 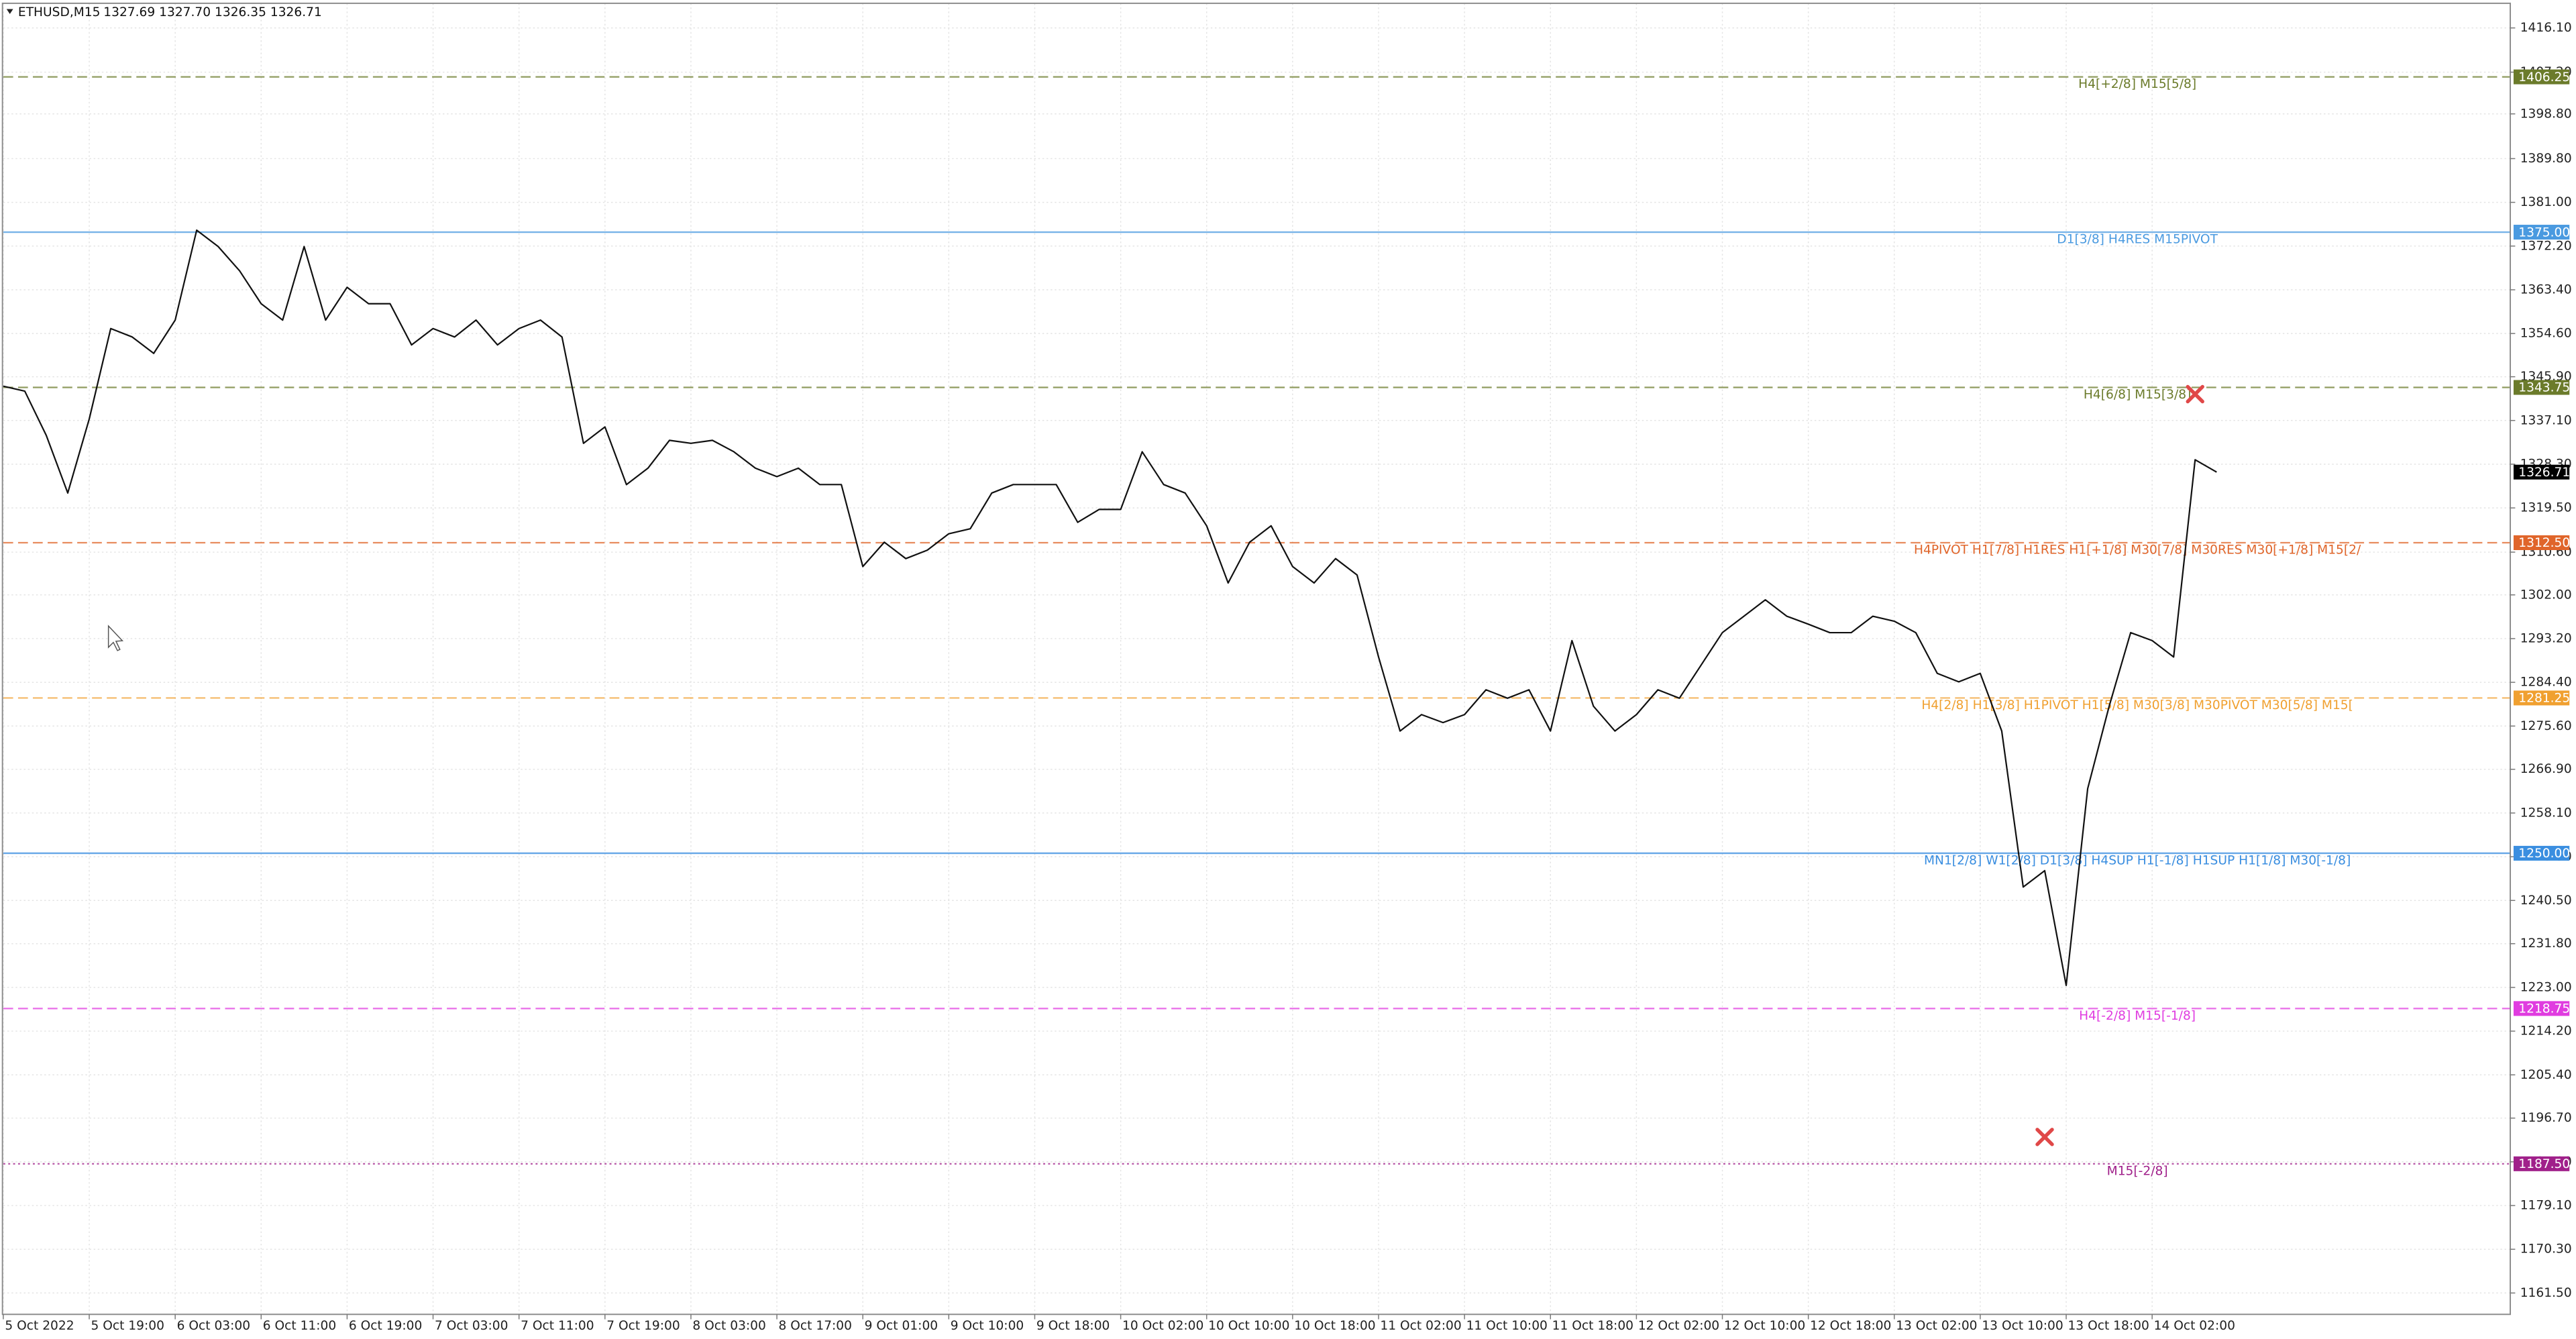 I want to click on level-price-label: 1187.50, so click(x=2544, y=1164).